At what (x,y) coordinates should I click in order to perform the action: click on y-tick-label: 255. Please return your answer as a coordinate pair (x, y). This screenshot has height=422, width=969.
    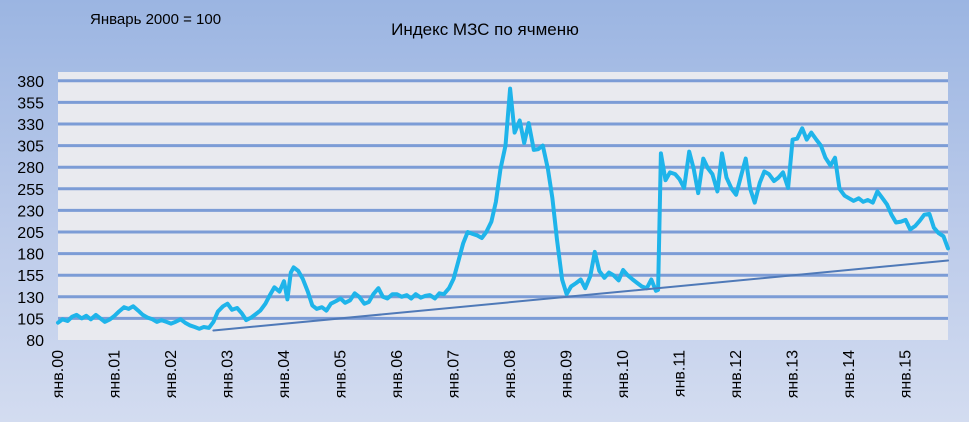
    Looking at the image, I should click on (30, 190).